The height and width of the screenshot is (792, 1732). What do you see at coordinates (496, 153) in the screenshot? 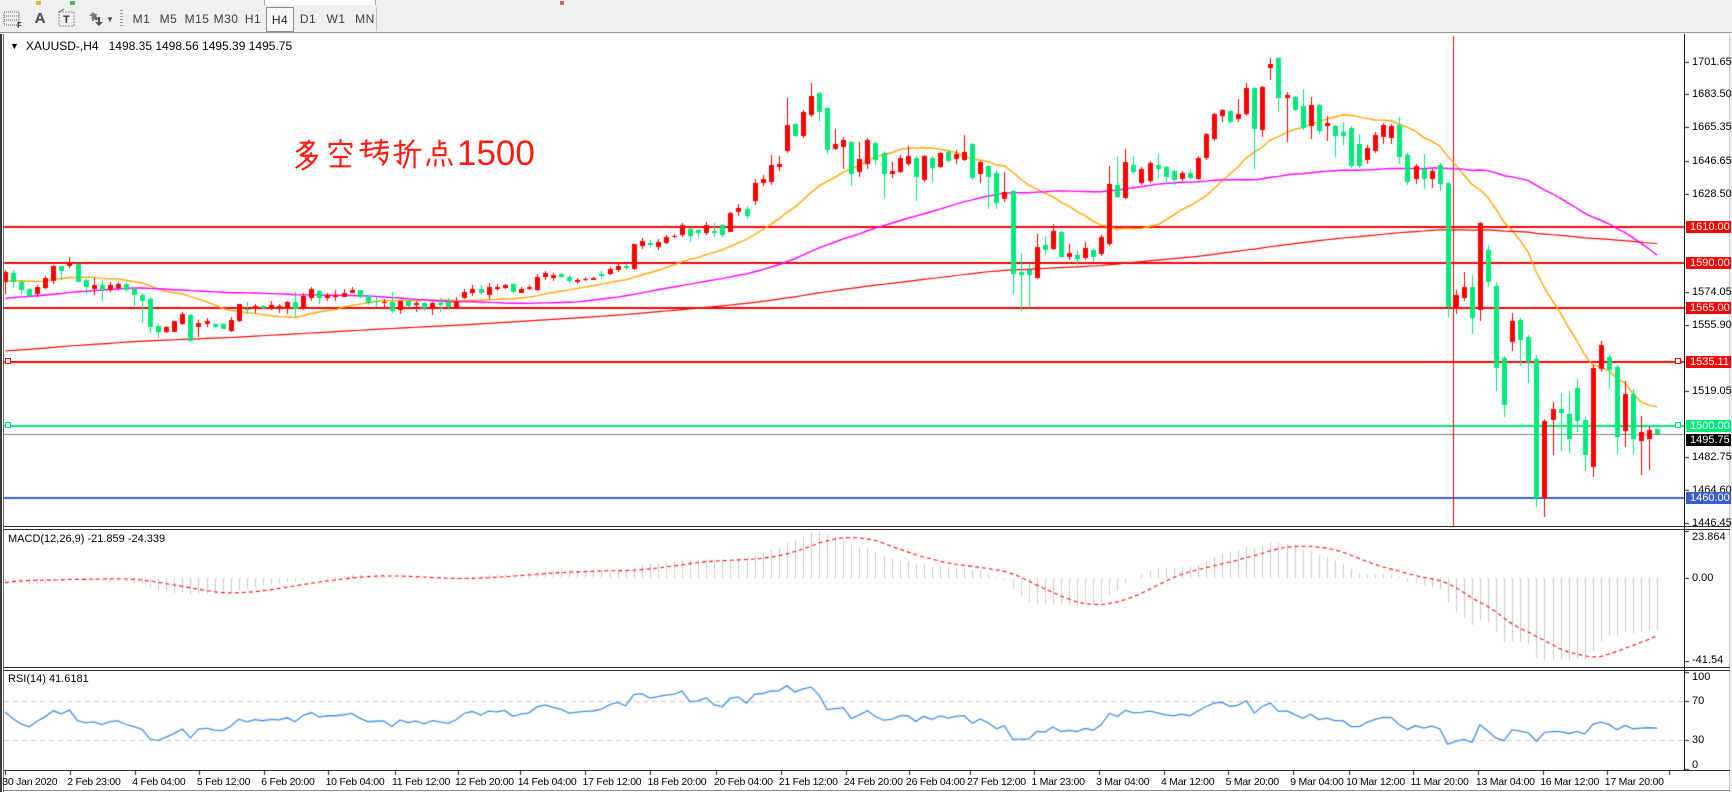
I see `annotation-digits: 1500` at bounding box center [496, 153].